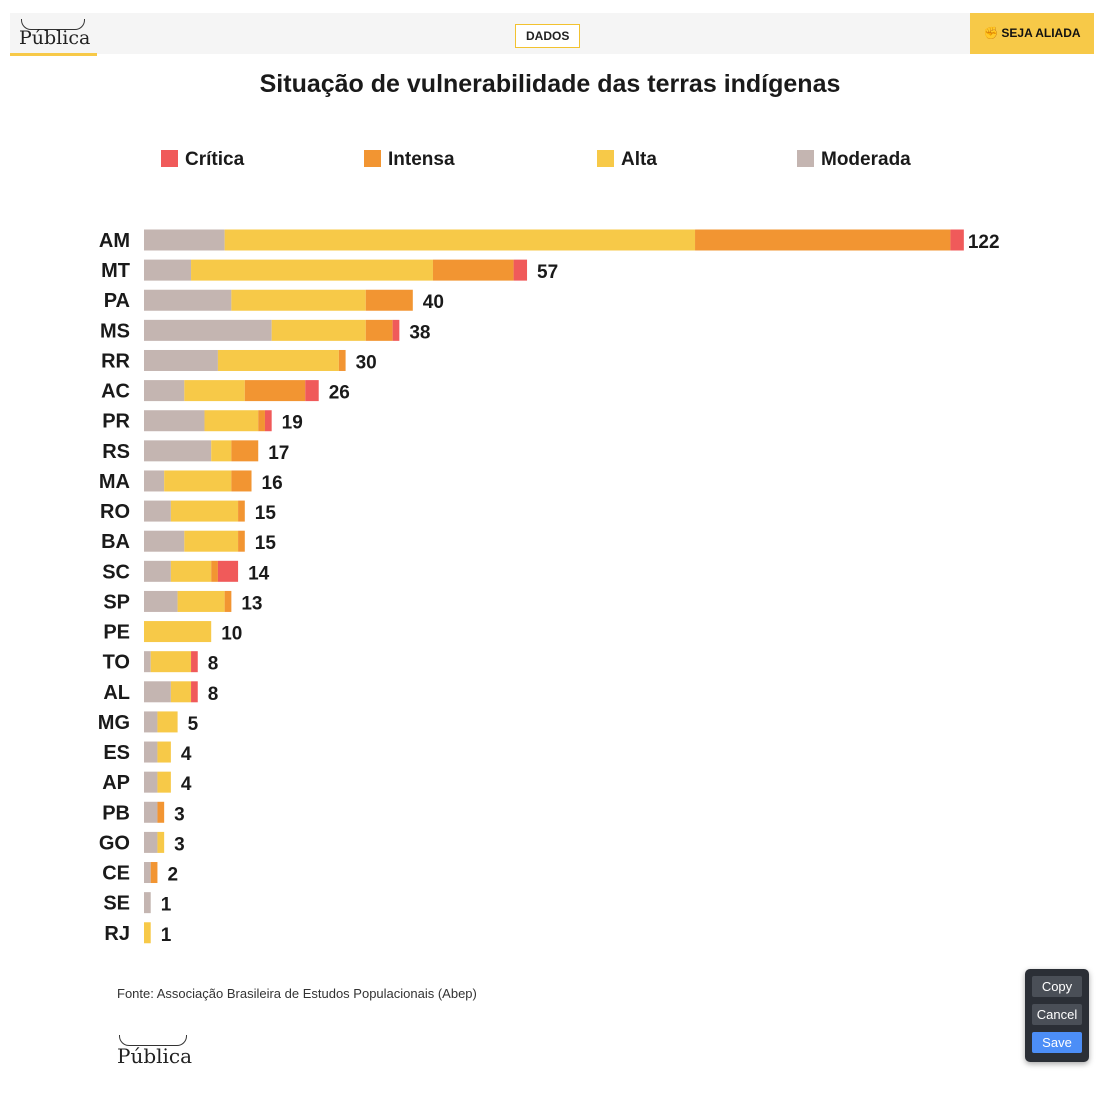  I want to click on category-label-rr: RR, so click(115, 361).